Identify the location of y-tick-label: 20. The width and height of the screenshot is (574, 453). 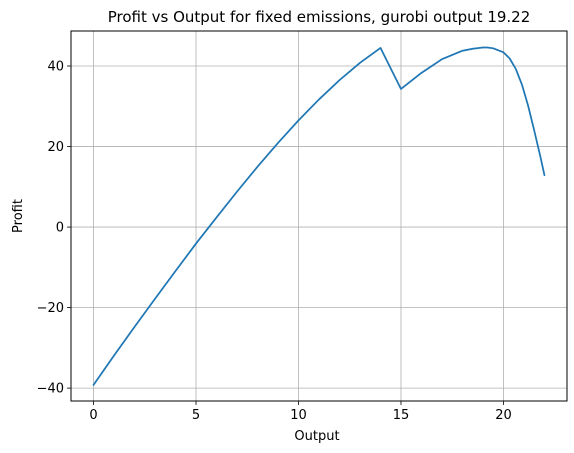
(55, 147).